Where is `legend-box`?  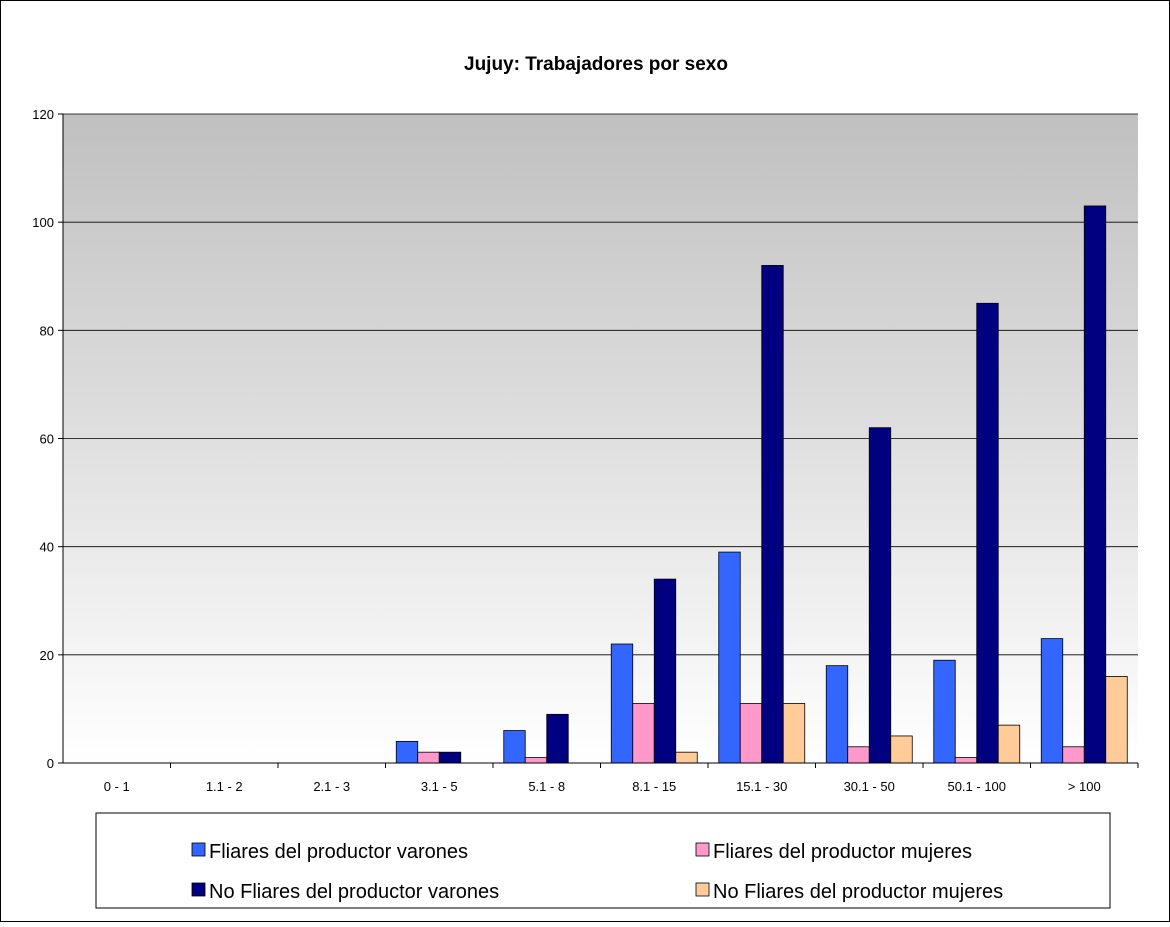
legend-box is located at coordinates (603, 860).